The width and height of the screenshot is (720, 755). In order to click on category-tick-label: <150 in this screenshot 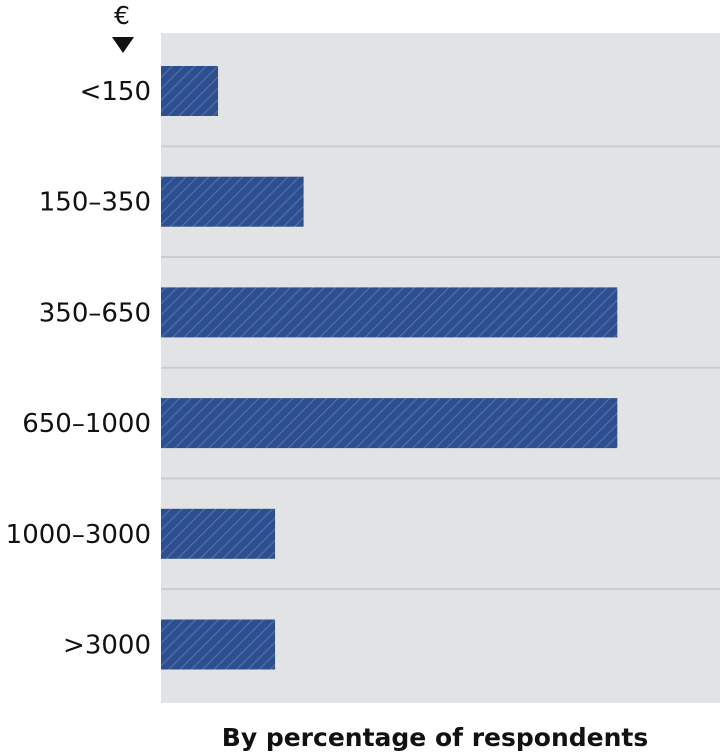, I will do `click(115, 92)`.